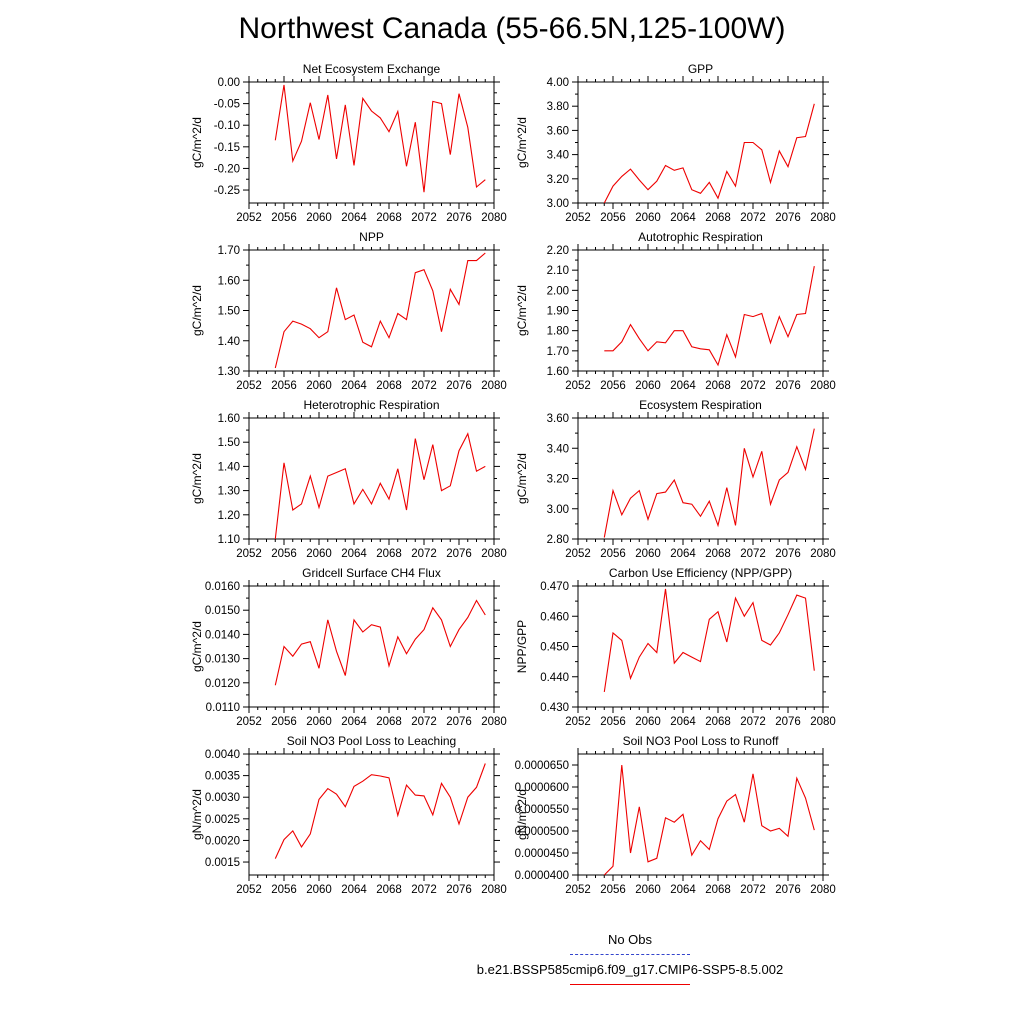  I want to click on y-tick-label: 2.80, so click(558, 540).